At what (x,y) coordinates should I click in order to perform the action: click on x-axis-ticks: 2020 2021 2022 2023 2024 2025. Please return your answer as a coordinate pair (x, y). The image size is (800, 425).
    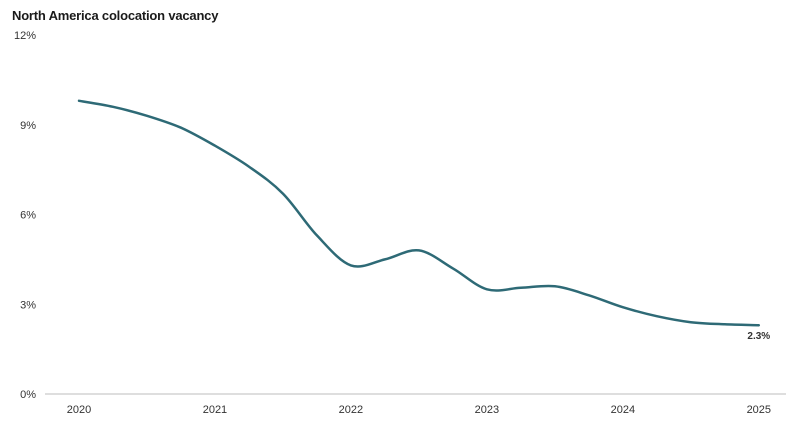
    Looking at the image, I should click on (419, 410).